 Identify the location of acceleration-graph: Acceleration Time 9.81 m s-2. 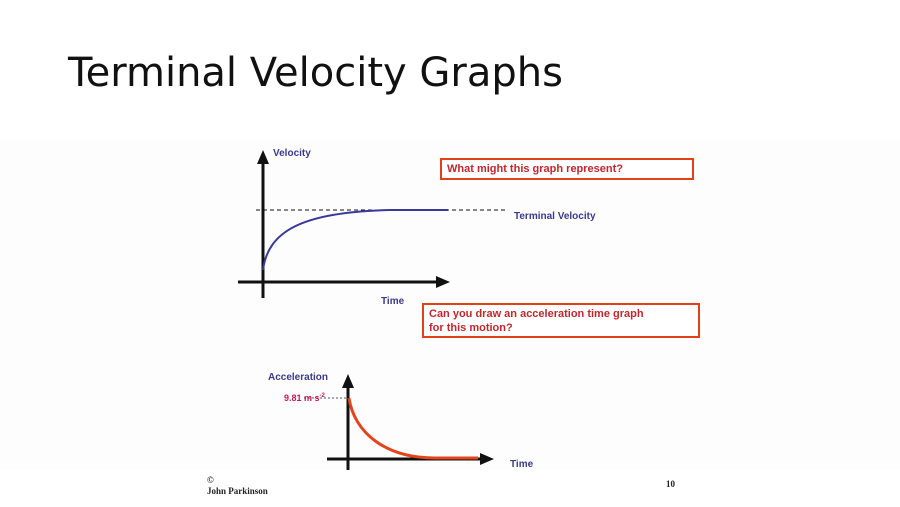
(401, 421).